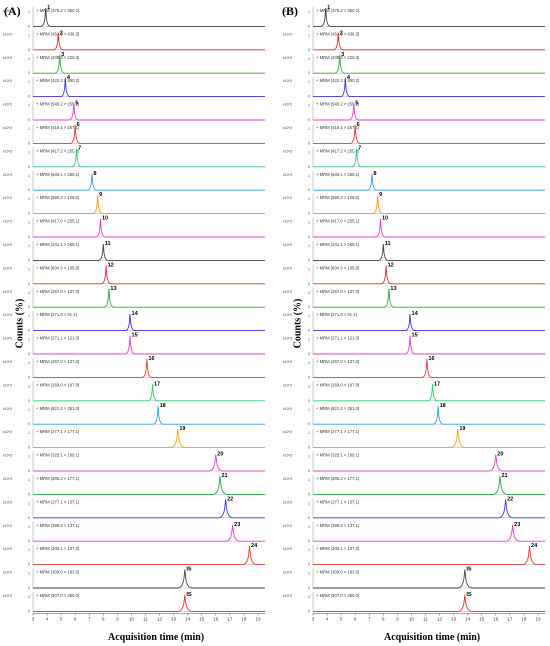 The height and width of the screenshot is (646, 550). What do you see at coordinates (135, 336) in the screenshot?
I see `peak-number-label: 15` at bounding box center [135, 336].